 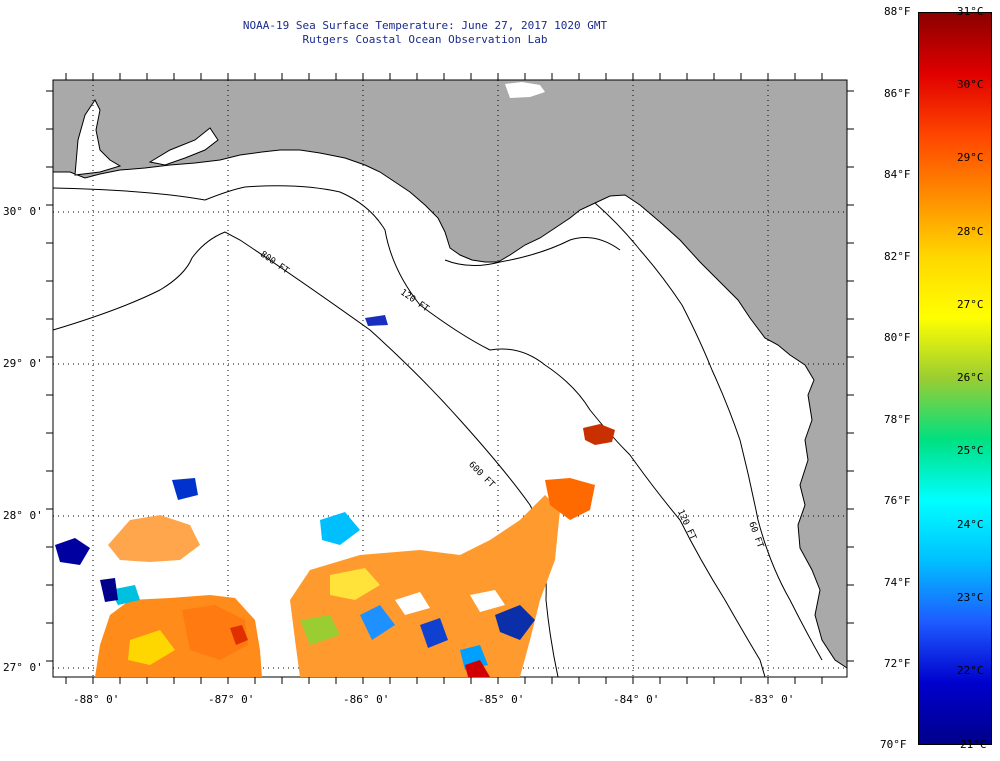 I want to click on scale-label-c: 21°C, so click(x=973, y=744).